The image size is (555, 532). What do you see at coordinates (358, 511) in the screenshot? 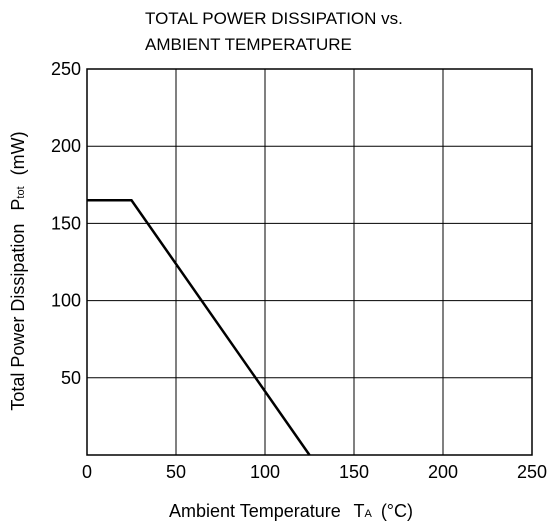
I see `x-axis-symbol: T` at bounding box center [358, 511].